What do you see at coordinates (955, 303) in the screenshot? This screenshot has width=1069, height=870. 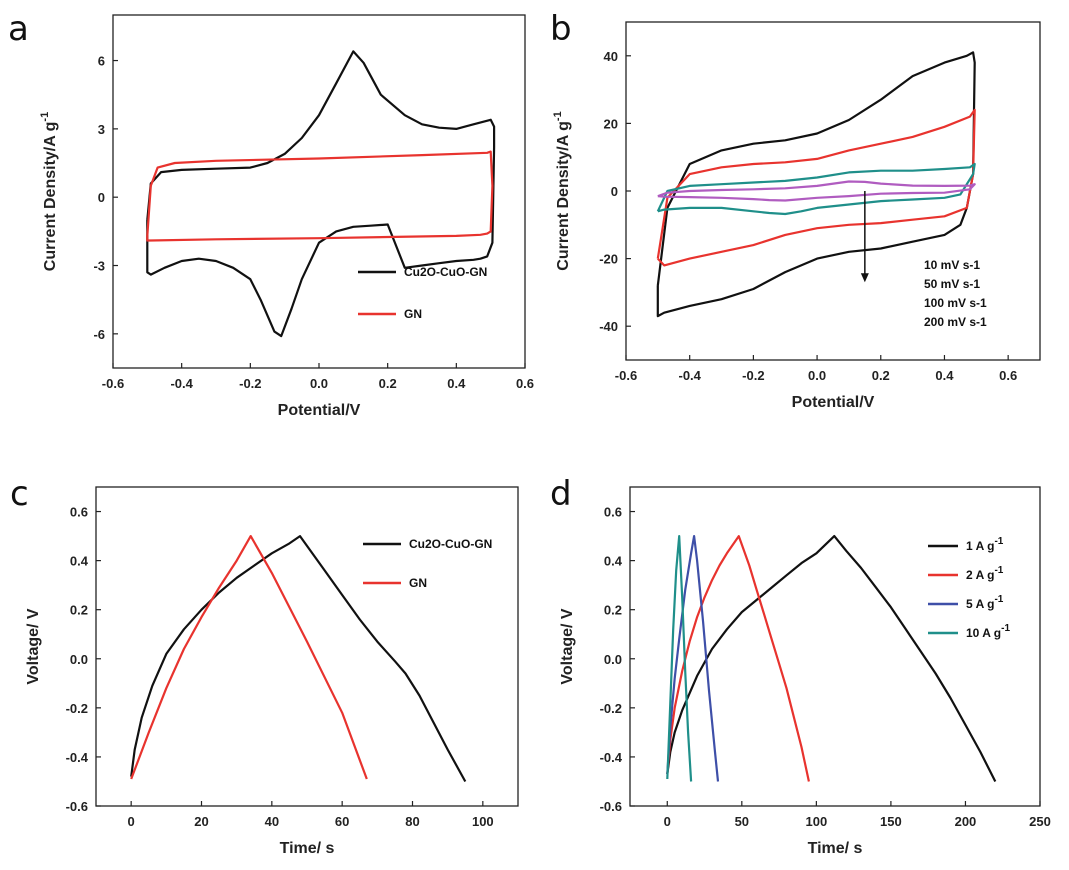 I see `legend-label: 100 mV s-1` at bounding box center [955, 303].